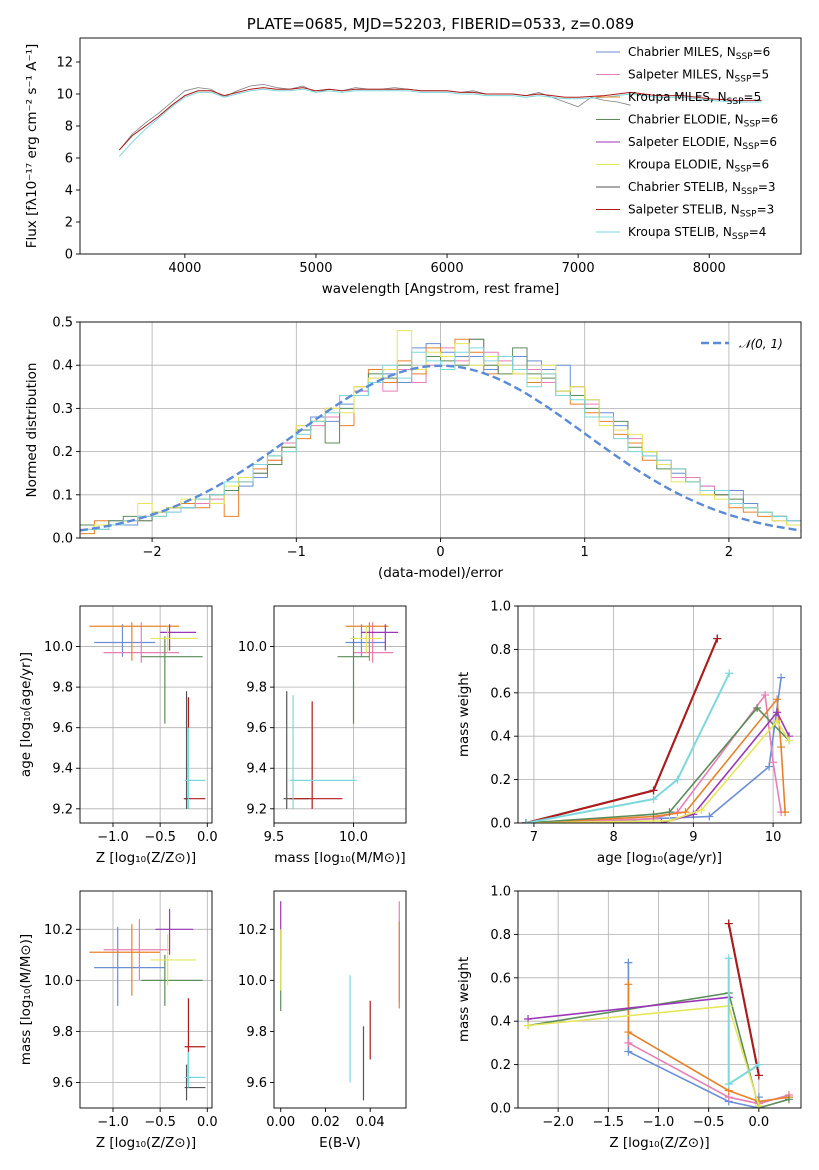 This screenshot has width=819, height=1170. Describe the element at coordinates (62, 1083) in the screenshot. I see `y-tick-label: 9.6` at that location.